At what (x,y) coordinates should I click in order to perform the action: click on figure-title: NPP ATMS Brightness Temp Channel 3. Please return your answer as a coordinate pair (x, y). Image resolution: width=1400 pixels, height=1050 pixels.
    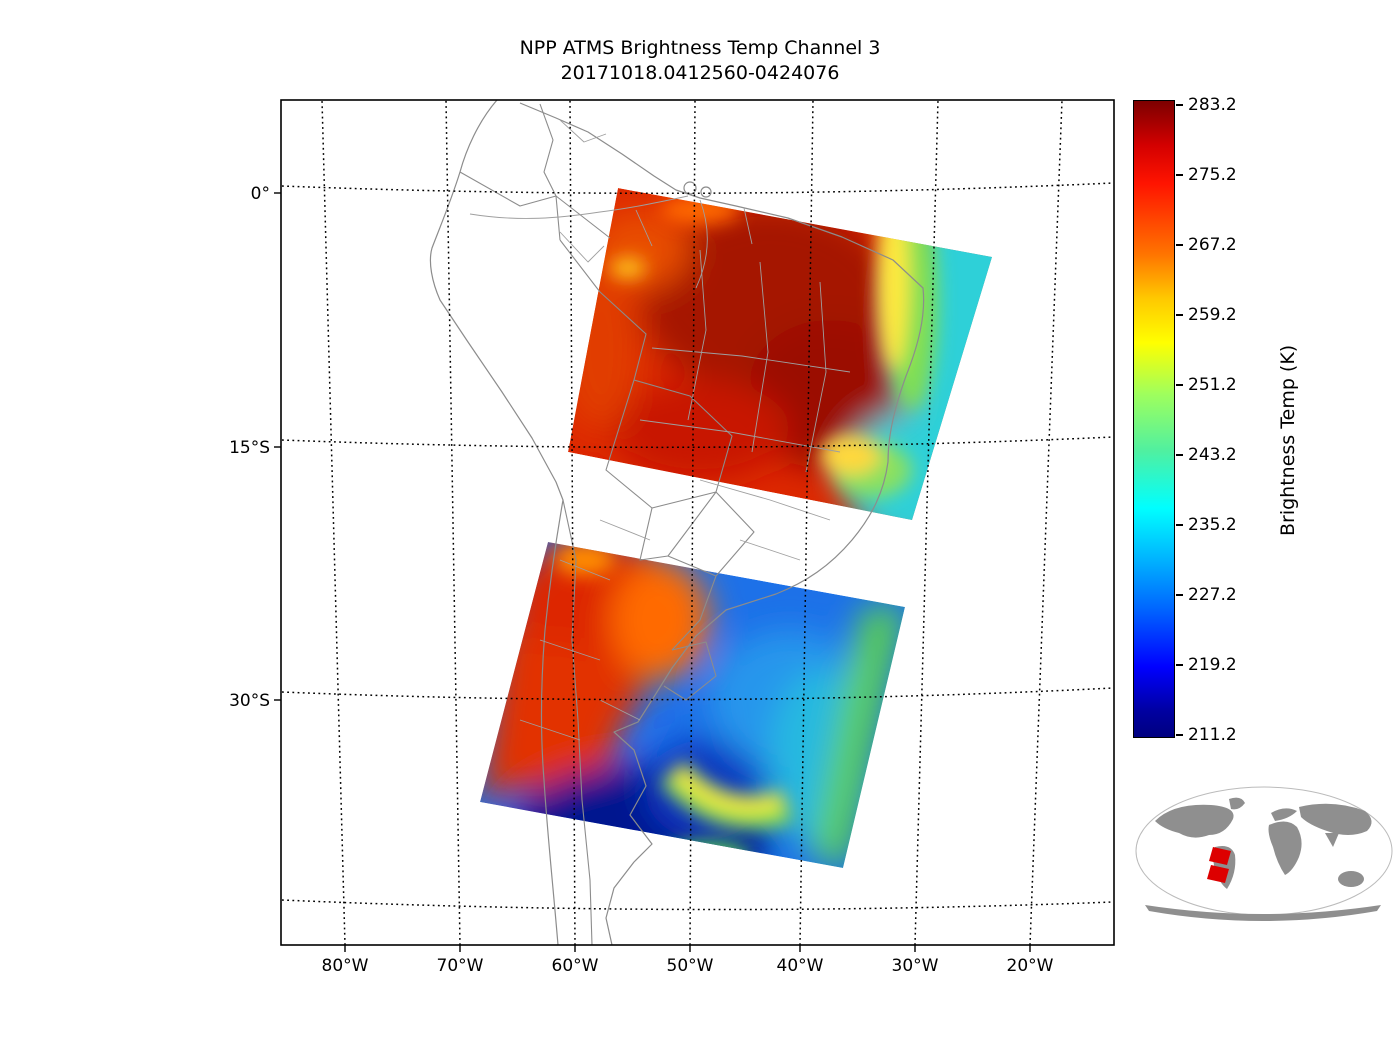
    Looking at the image, I should click on (700, 48).